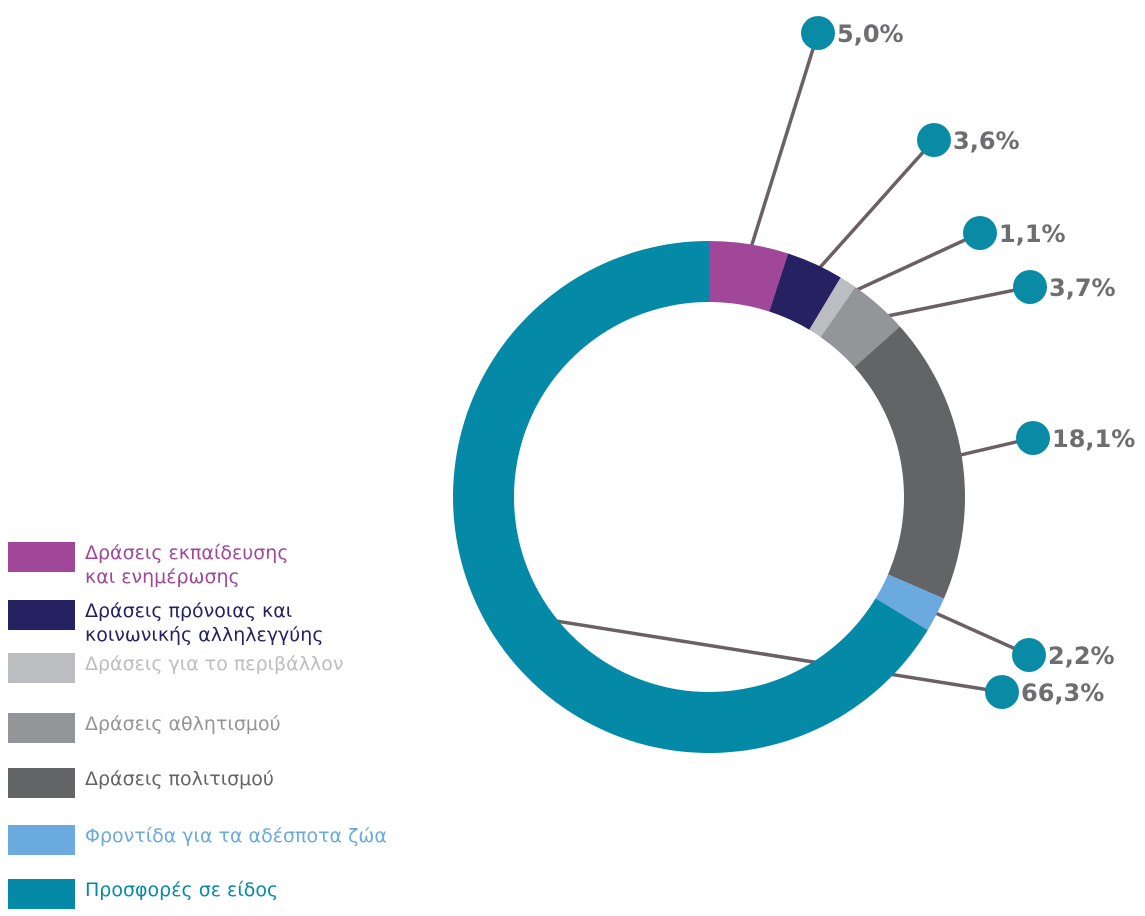  I want to click on legend-label: Προσφορές σε είδος, so click(182, 890).